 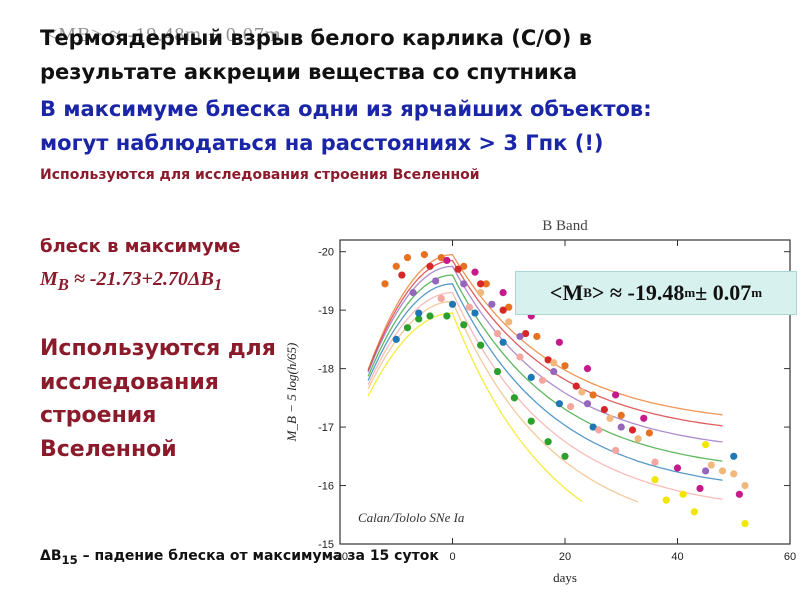 I want to click on x-tick-label: 20, so click(x=565, y=557).